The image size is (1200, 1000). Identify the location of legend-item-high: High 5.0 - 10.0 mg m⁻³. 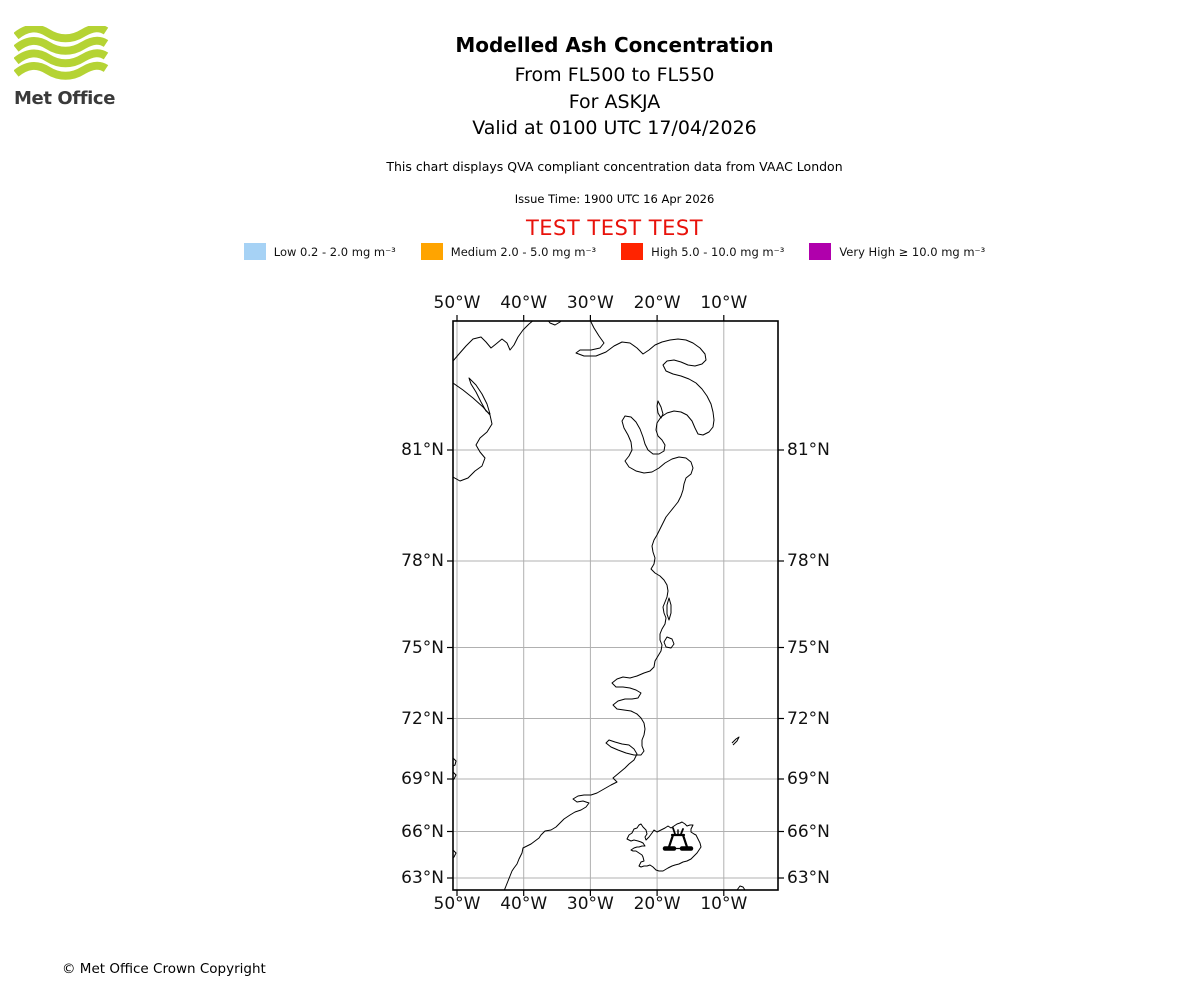
(702, 251).